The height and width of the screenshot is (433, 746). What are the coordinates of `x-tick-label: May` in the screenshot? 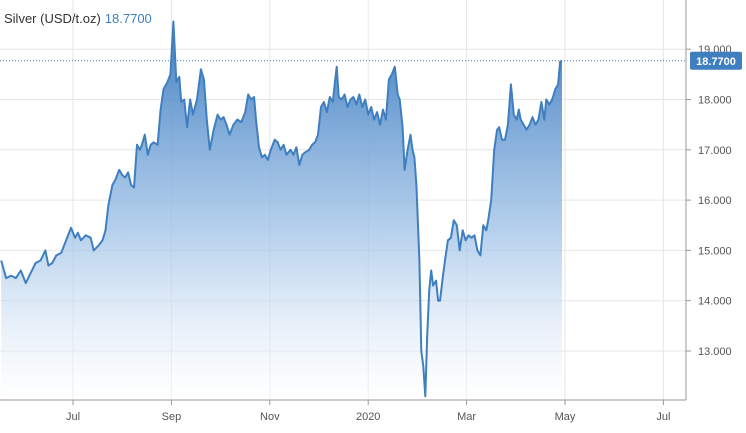 It's located at (565, 417).